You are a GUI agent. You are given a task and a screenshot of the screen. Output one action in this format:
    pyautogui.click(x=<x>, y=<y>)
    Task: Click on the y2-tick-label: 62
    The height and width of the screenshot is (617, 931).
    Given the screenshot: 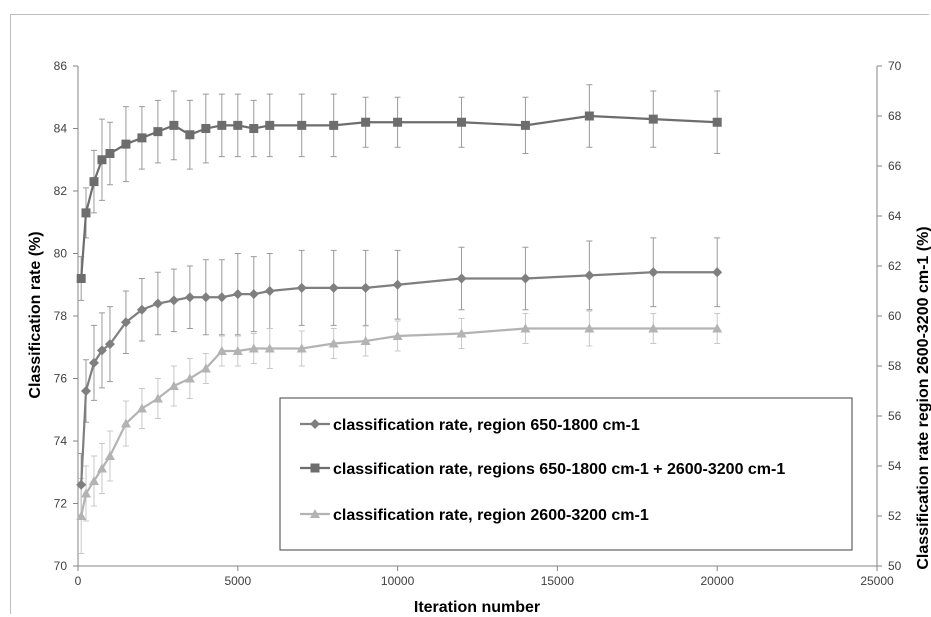 What is the action you would take?
    pyautogui.click(x=895, y=266)
    